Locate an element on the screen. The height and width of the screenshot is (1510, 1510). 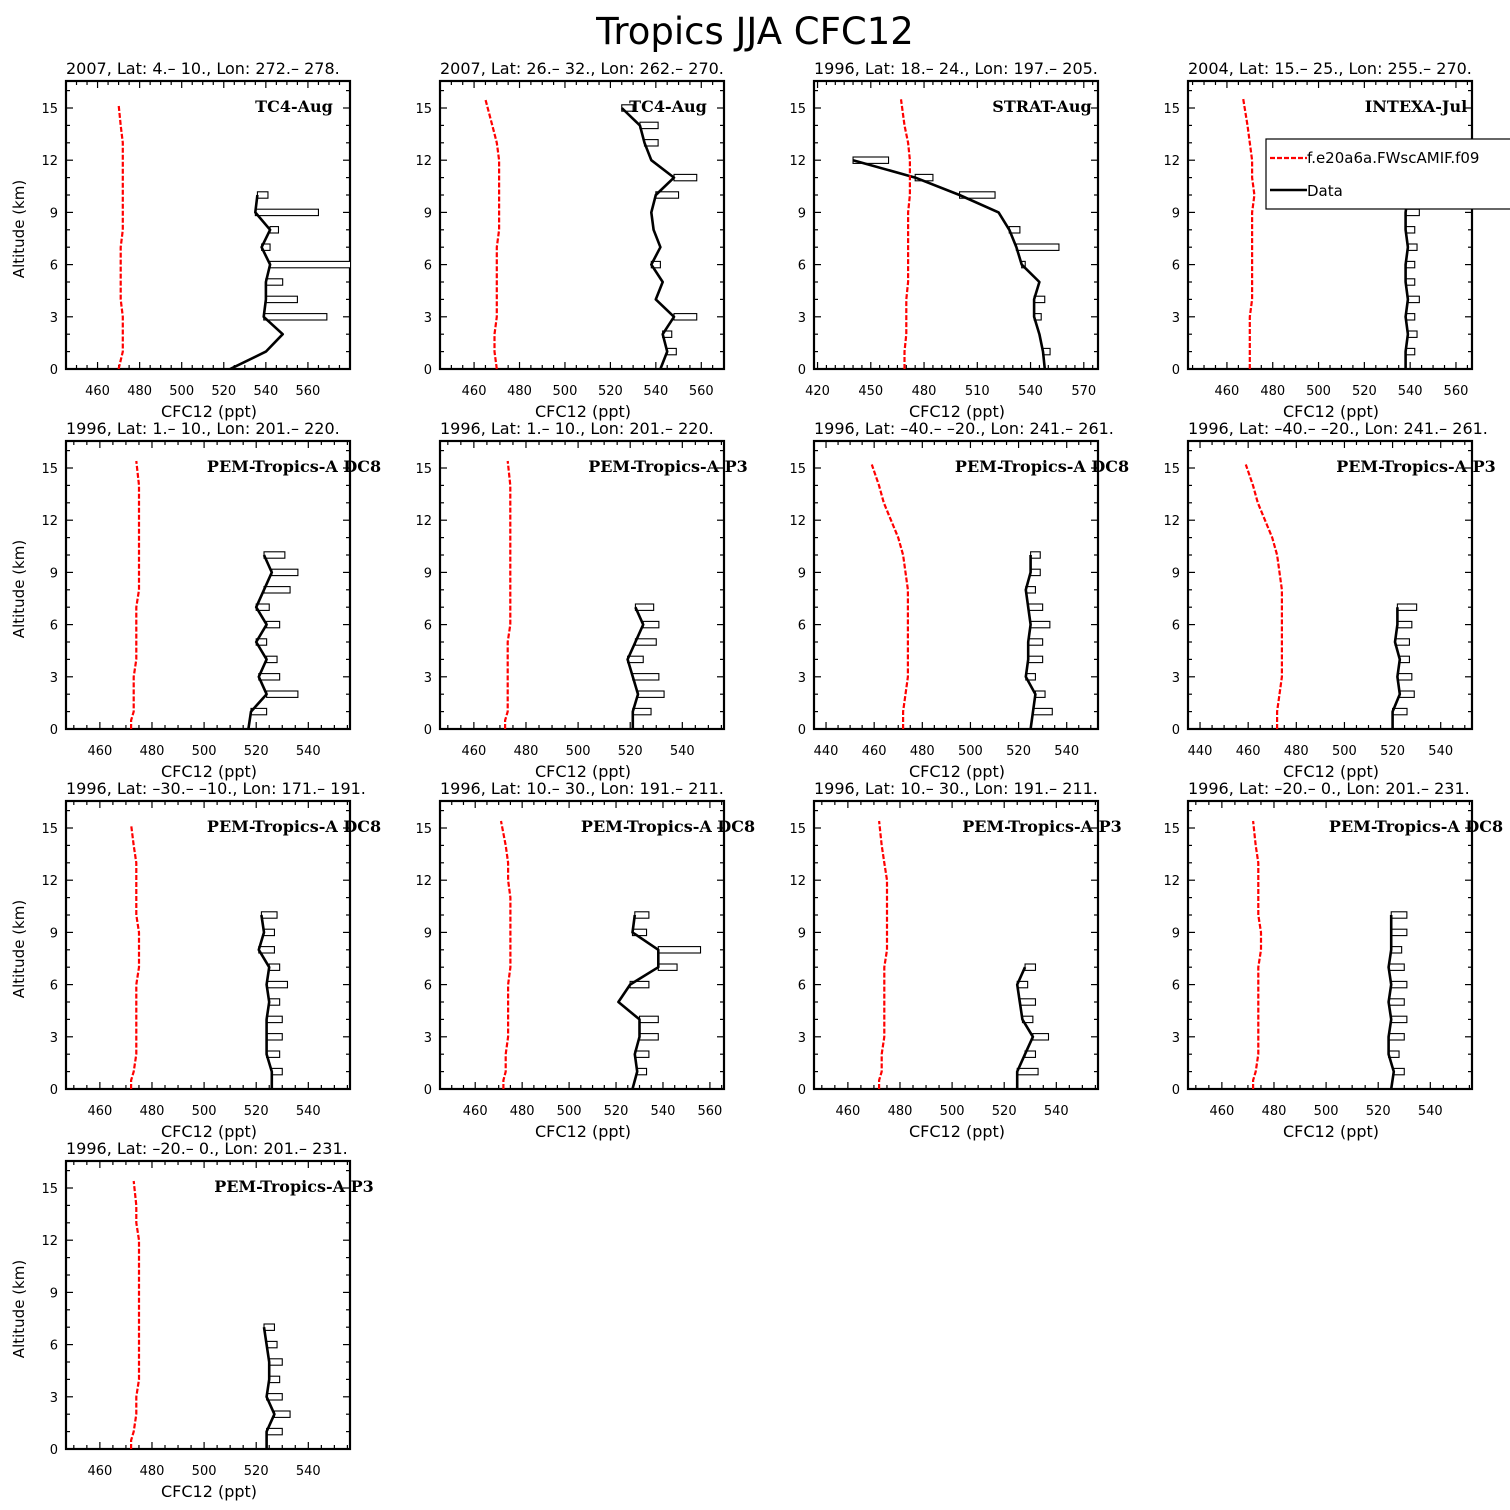
panel-title: 1996, Lat: 10.– 30., Lon: 191.– 211. is located at coordinates (582, 788).